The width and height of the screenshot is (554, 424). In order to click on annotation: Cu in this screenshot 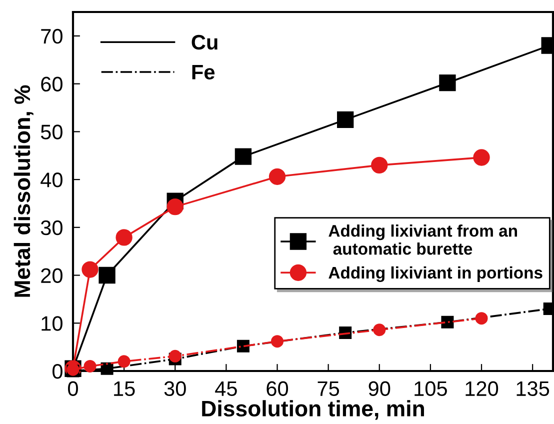, I will do `click(205, 42)`.